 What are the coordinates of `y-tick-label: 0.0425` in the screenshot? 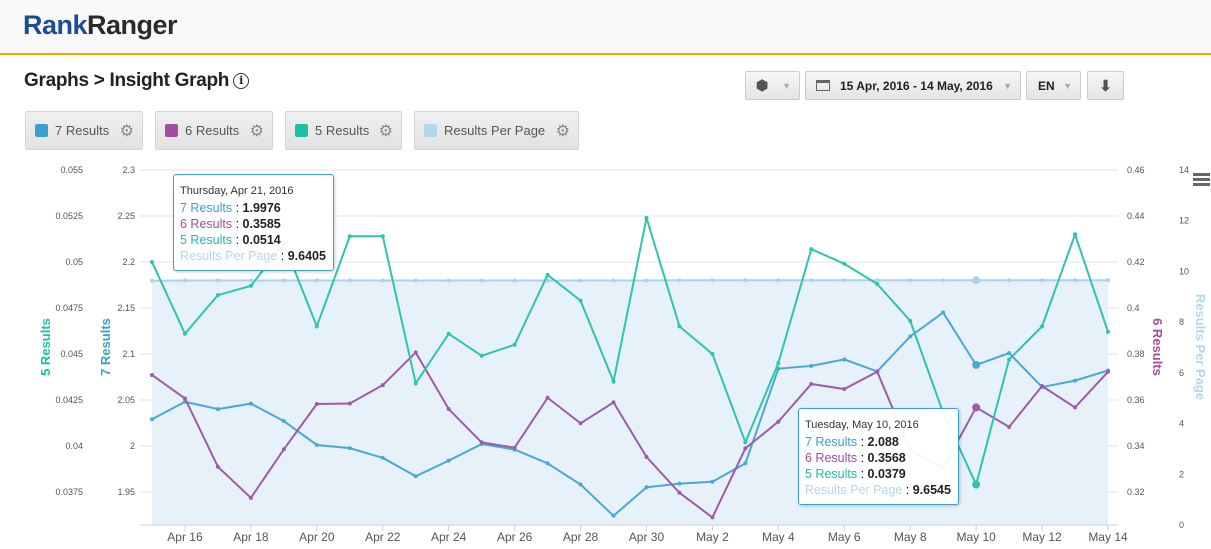 It's located at (69, 400).